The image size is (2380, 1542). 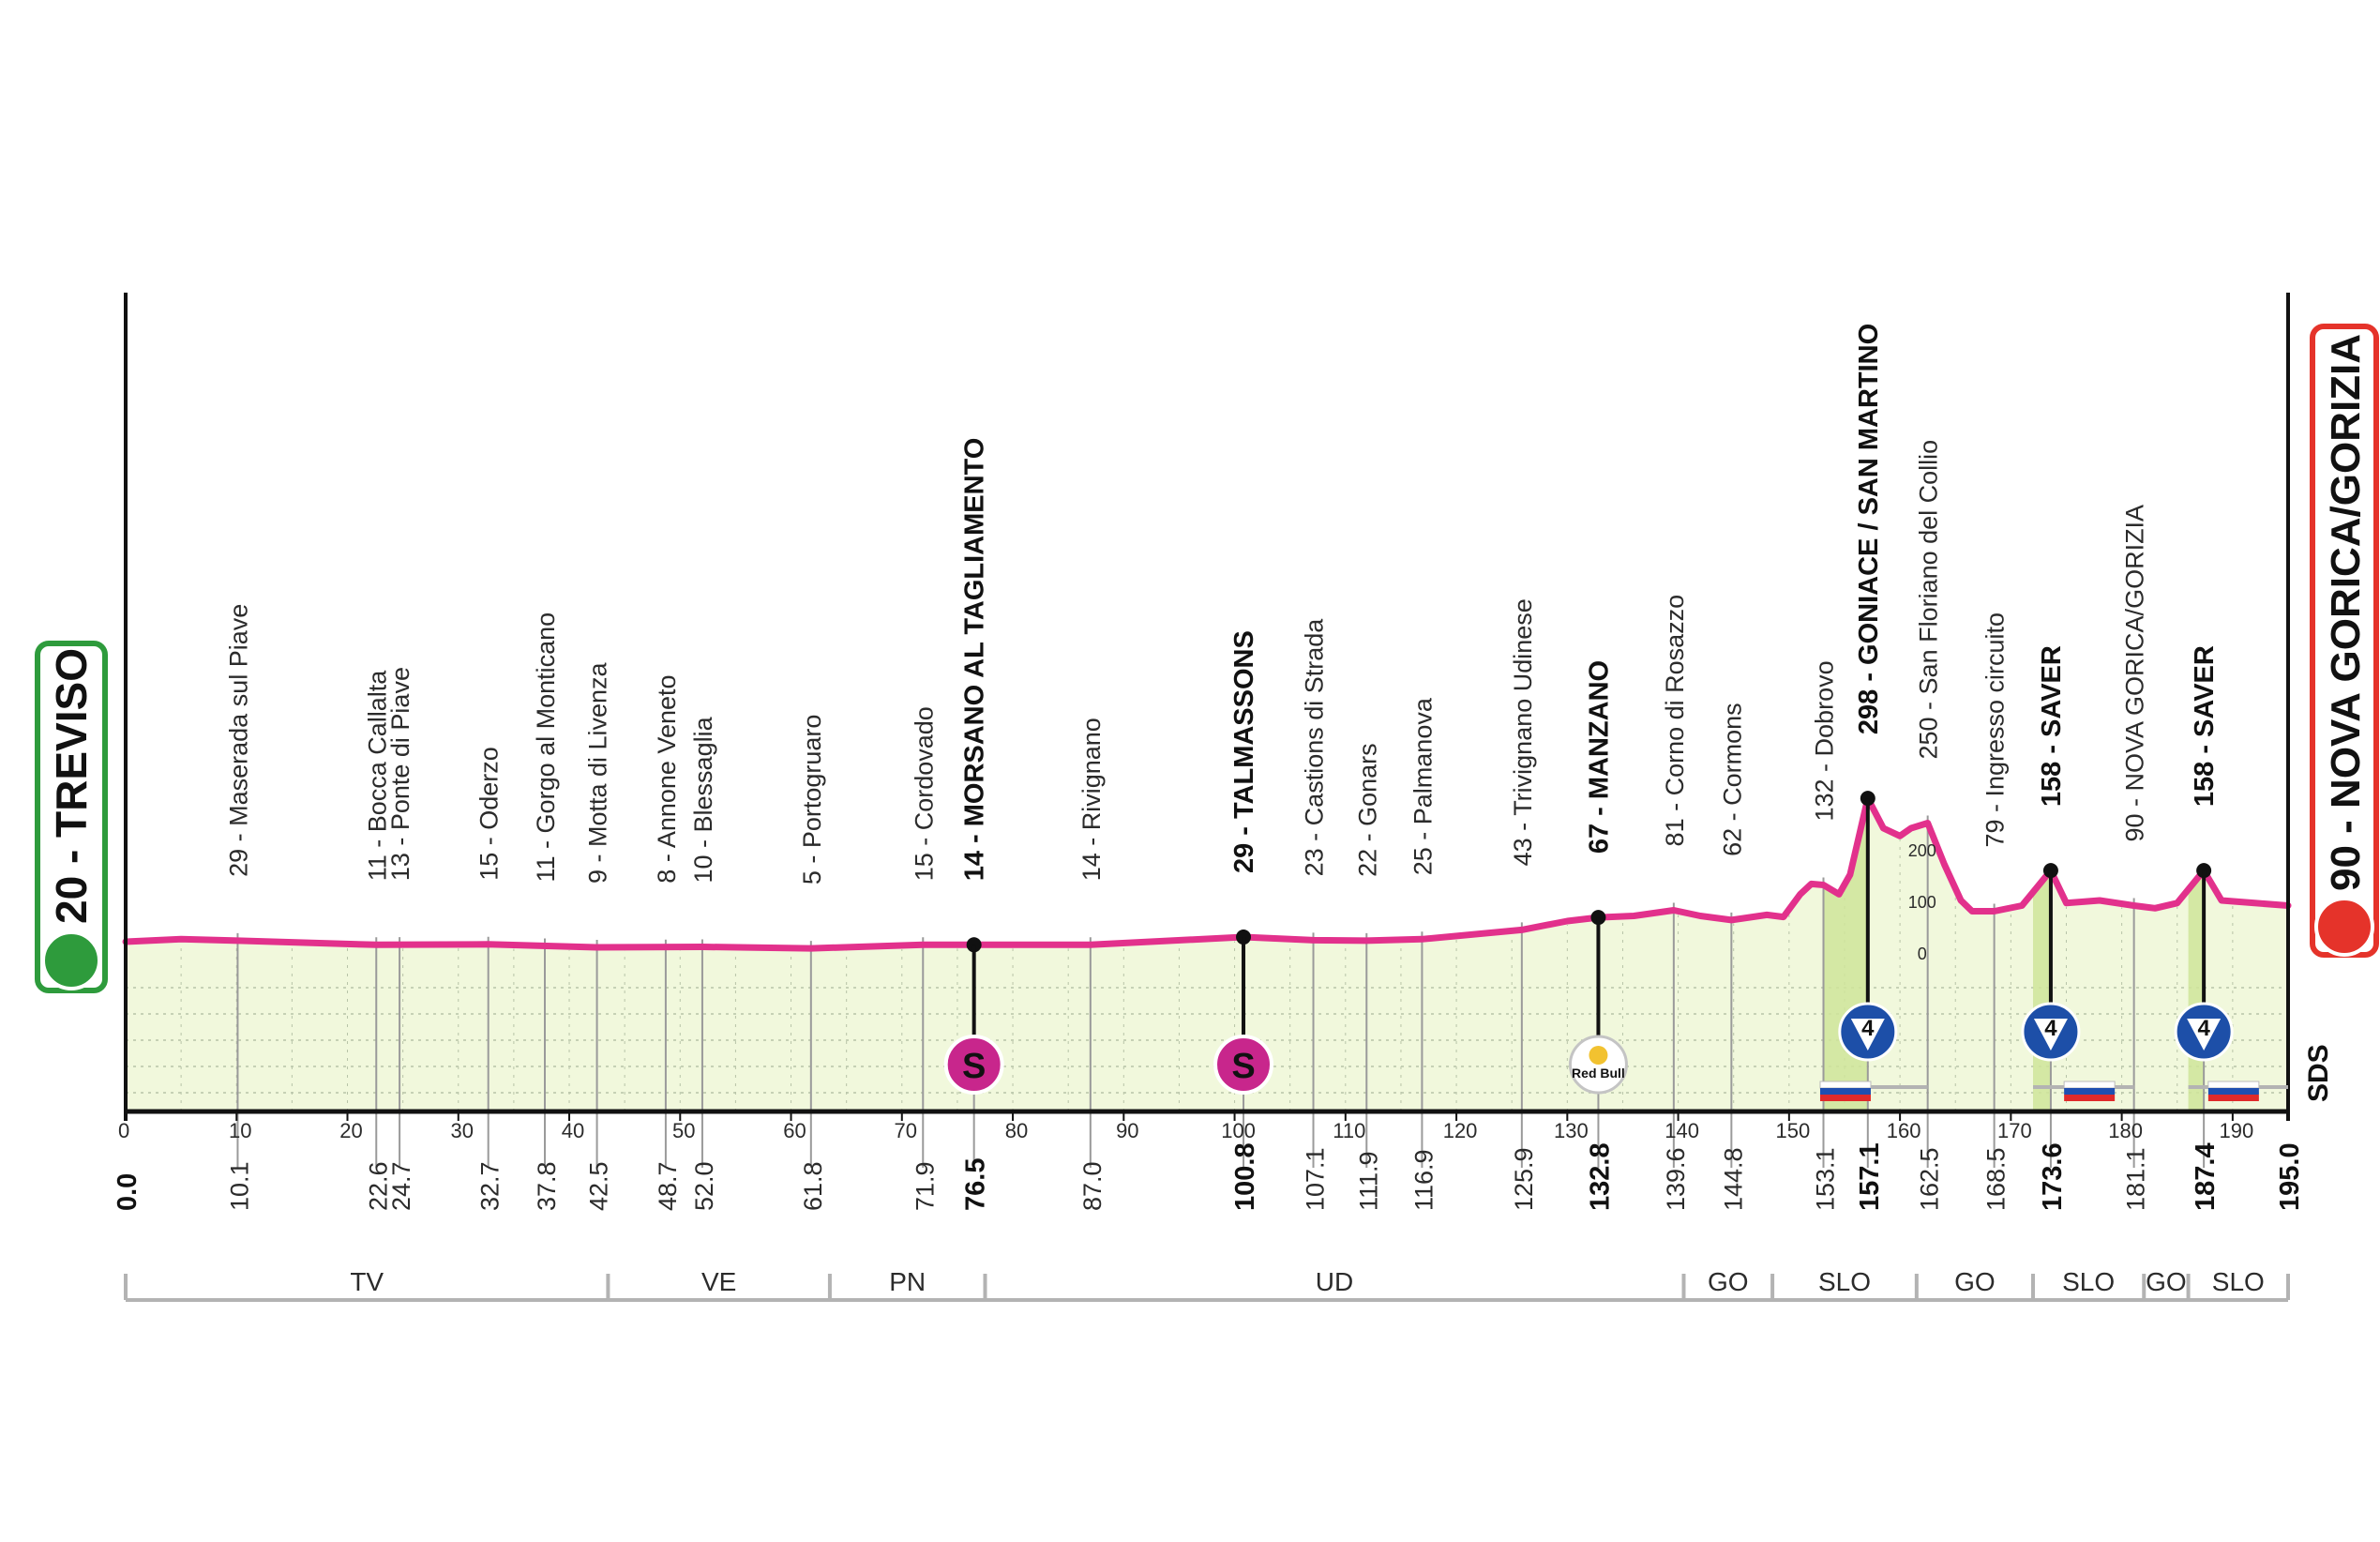 What do you see at coordinates (489, 814) in the screenshot?
I see `waypoint-label: 15 - Oderzo` at bounding box center [489, 814].